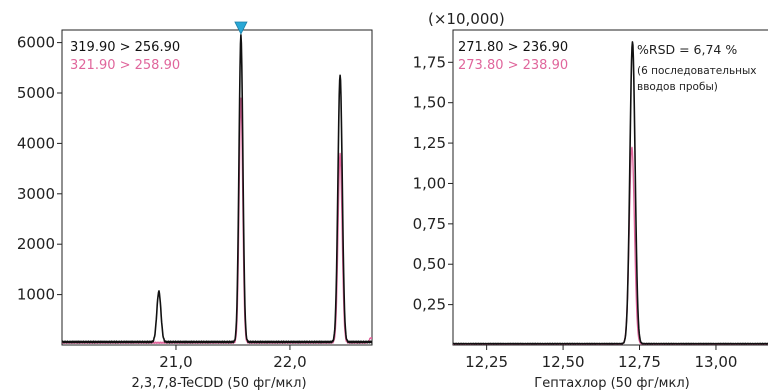 This screenshot has width=768, height=392. I want to click on right-x-tick-label: 12,25, so click(486, 362).